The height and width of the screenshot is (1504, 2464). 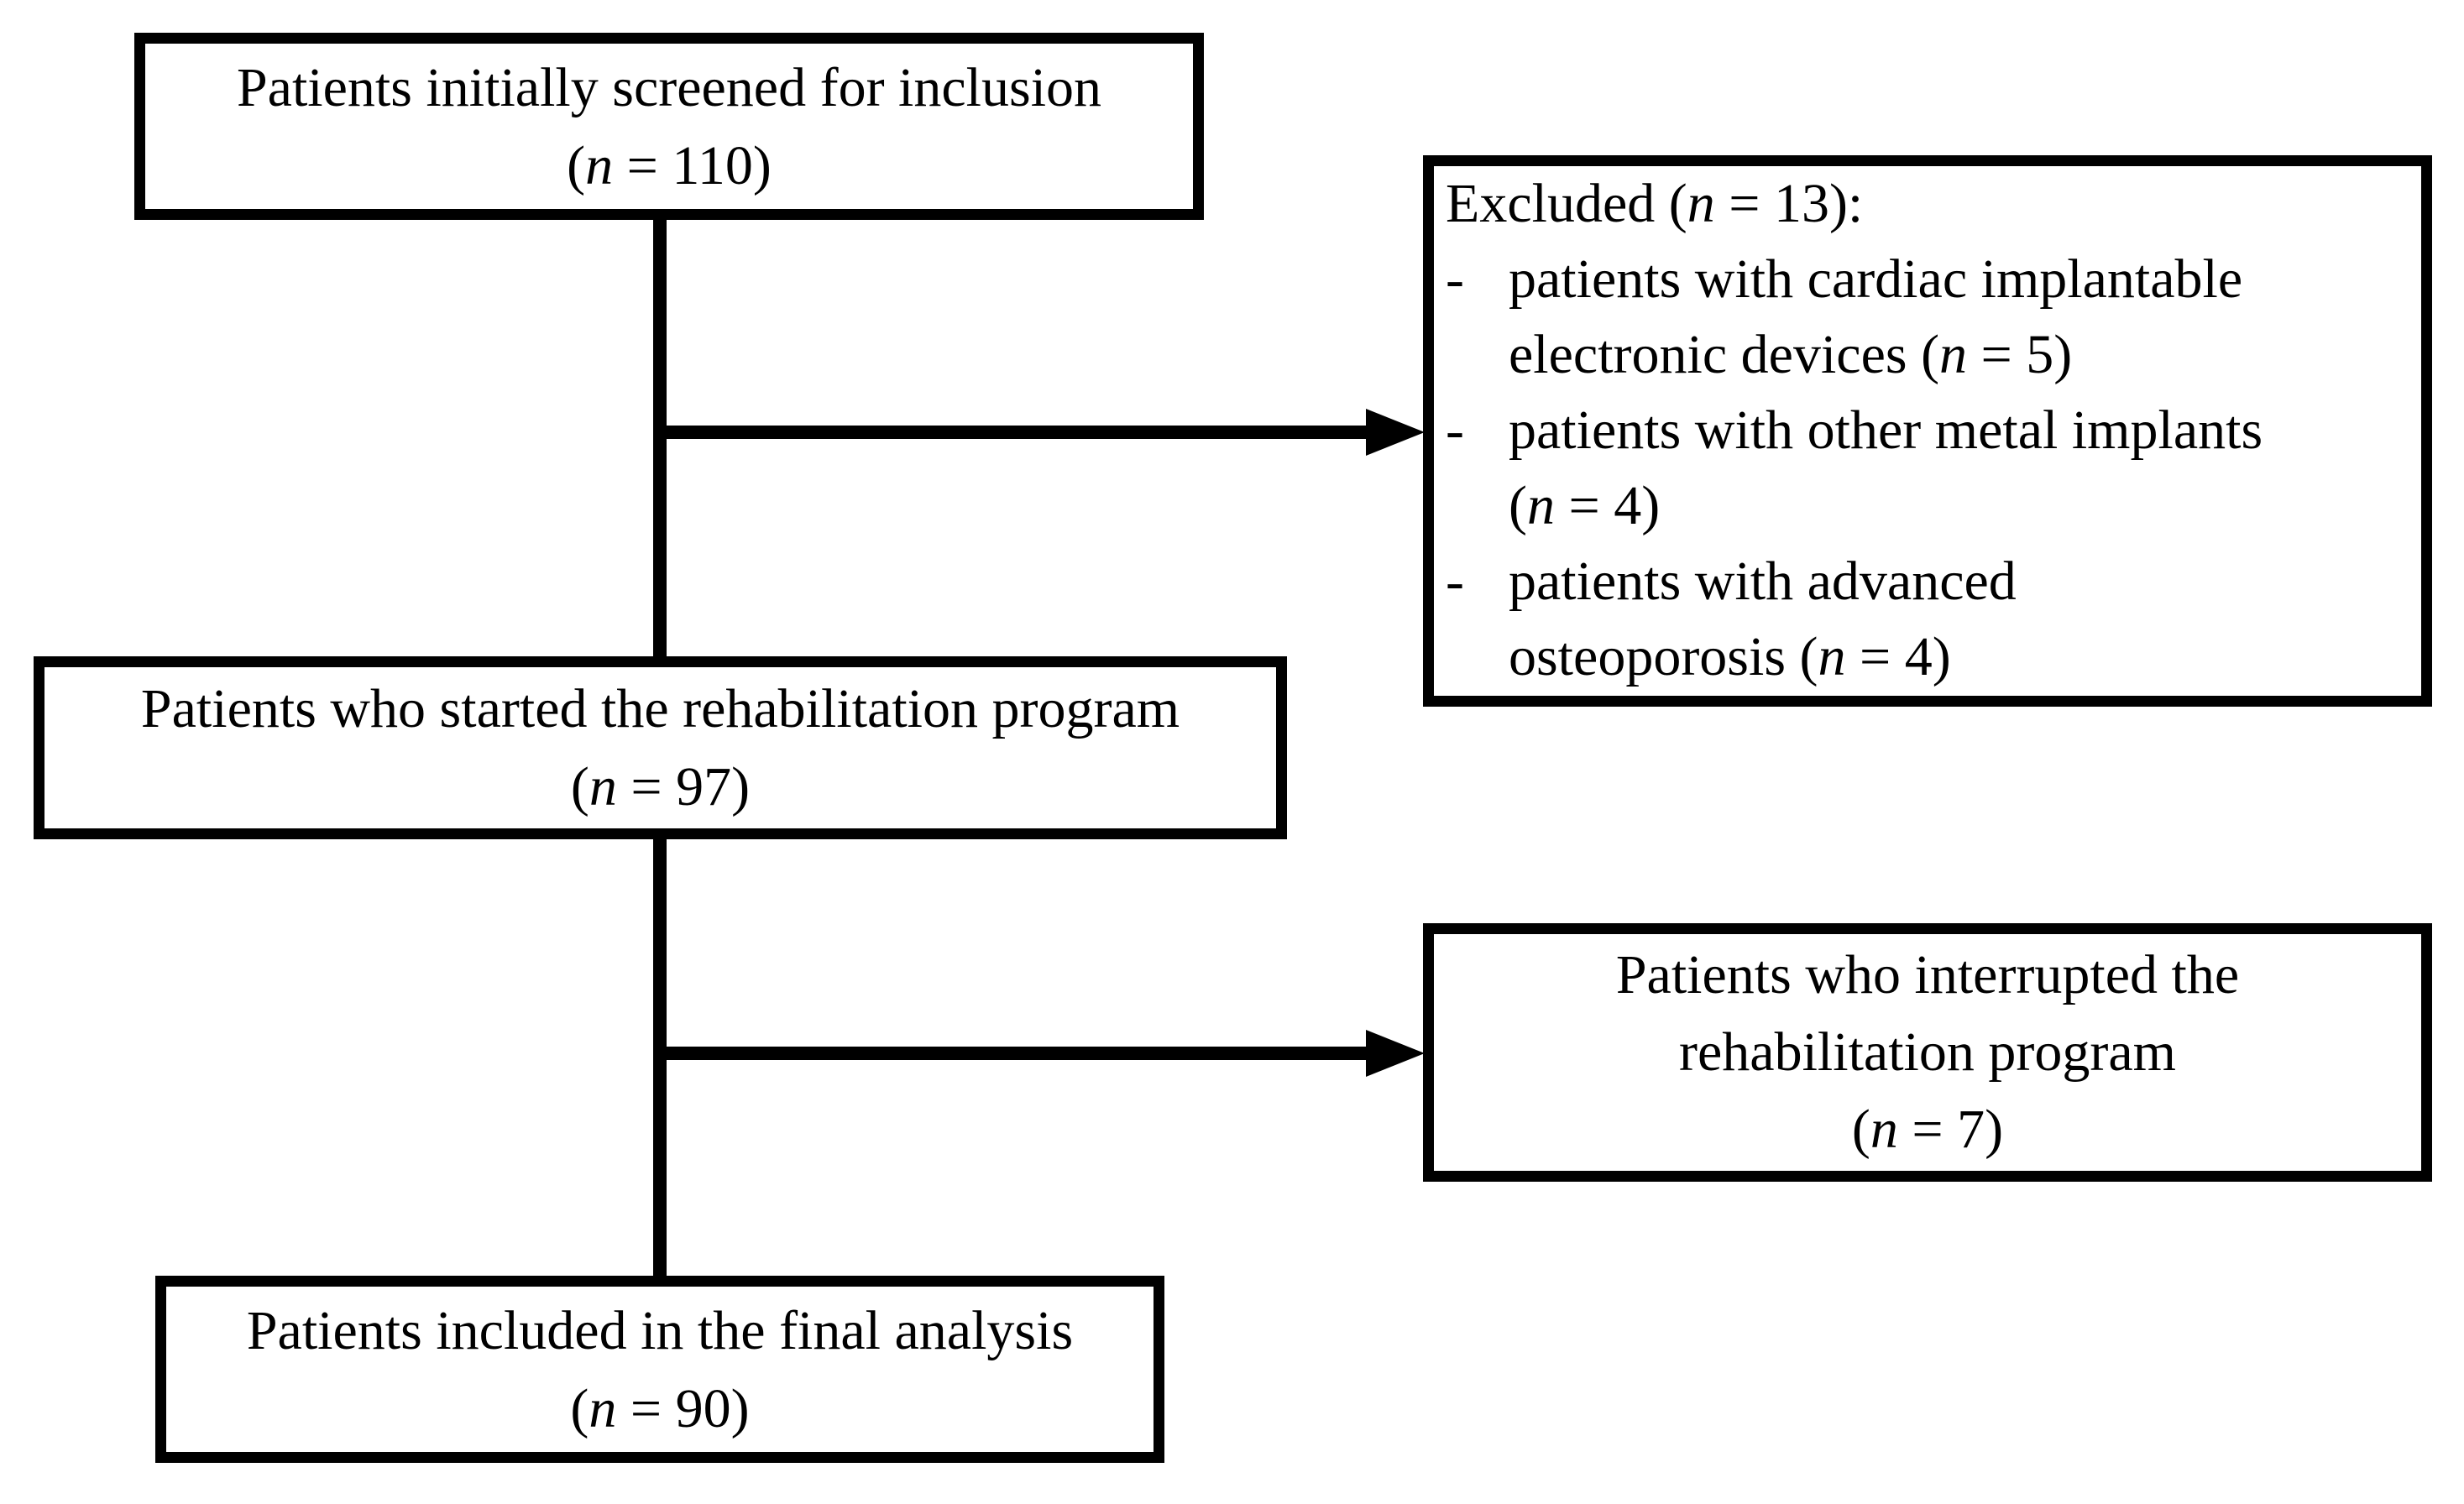 What do you see at coordinates (683, 1408) in the screenshot?
I see `count-suffix: = 90)` at bounding box center [683, 1408].